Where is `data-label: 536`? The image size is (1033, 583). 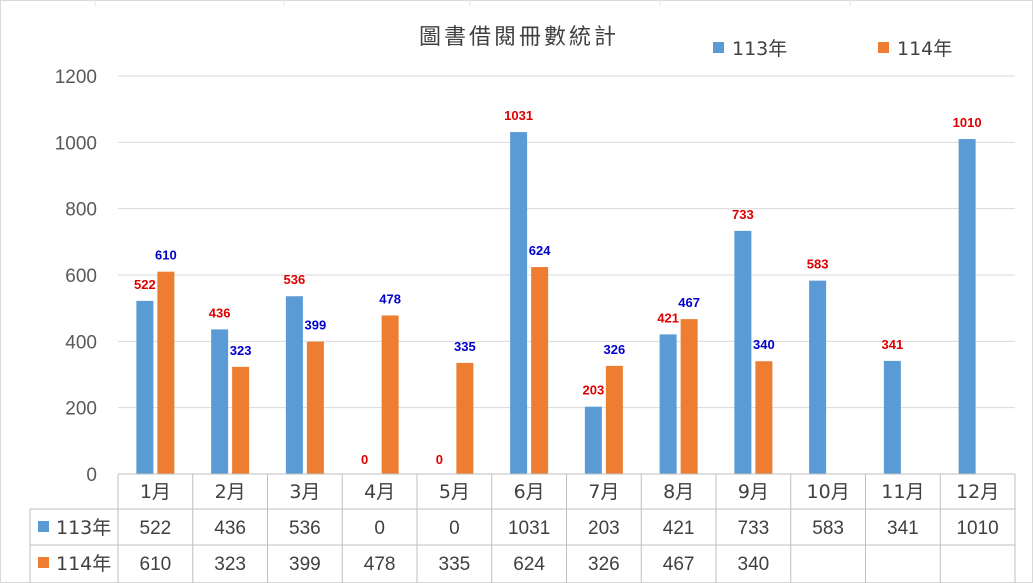
data-label: 536 is located at coordinates (295, 279).